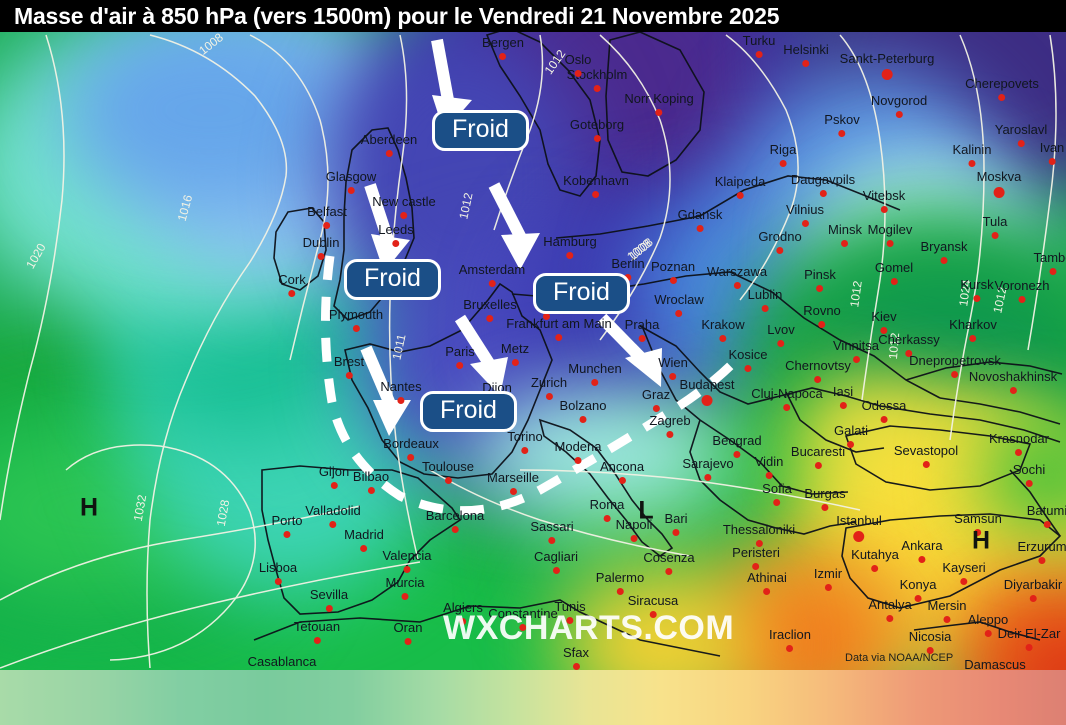 This screenshot has width=1066, height=725. I want to click on legend-background-veil, so click(533, 697).